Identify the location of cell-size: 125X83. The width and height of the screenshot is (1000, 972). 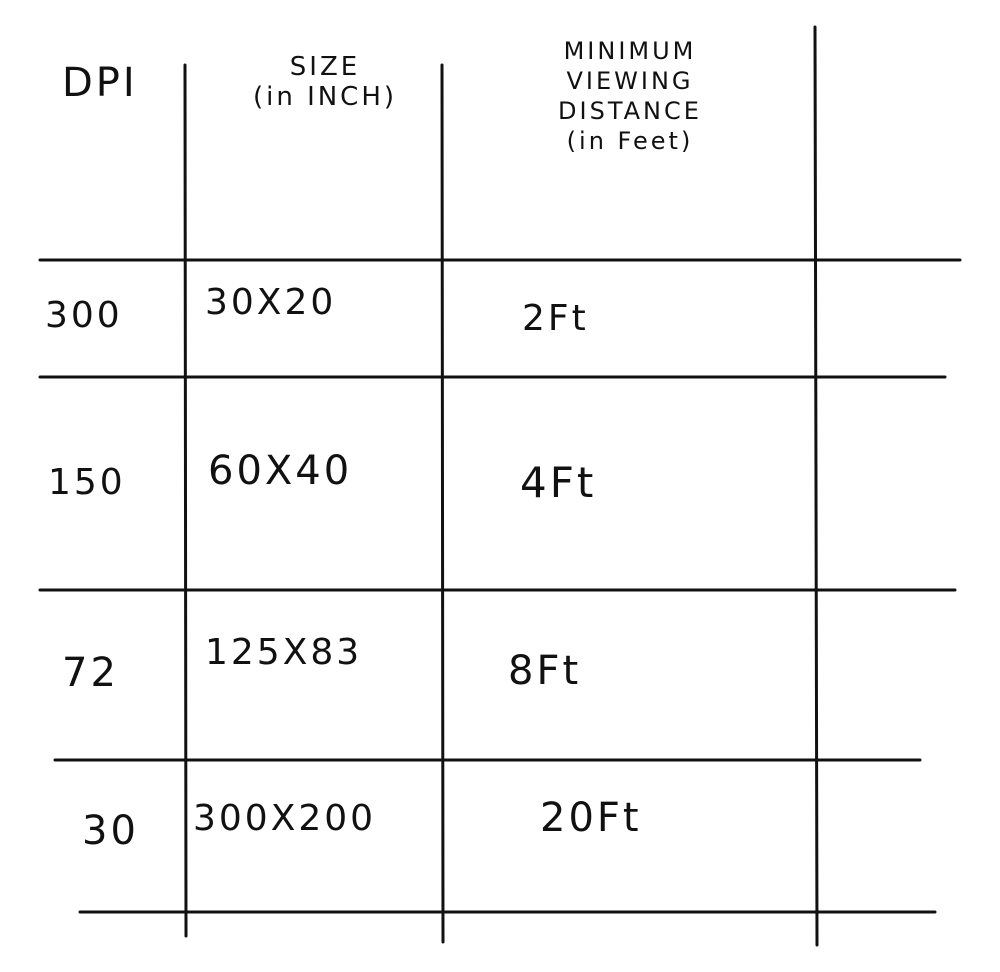
(284, 652).